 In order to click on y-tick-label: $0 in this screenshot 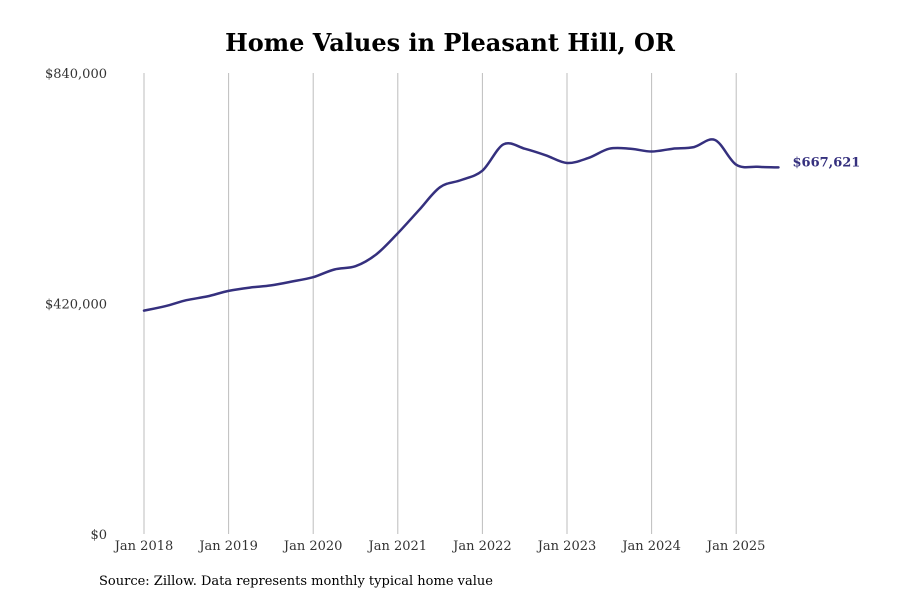, I will do `click(98, 535)`.